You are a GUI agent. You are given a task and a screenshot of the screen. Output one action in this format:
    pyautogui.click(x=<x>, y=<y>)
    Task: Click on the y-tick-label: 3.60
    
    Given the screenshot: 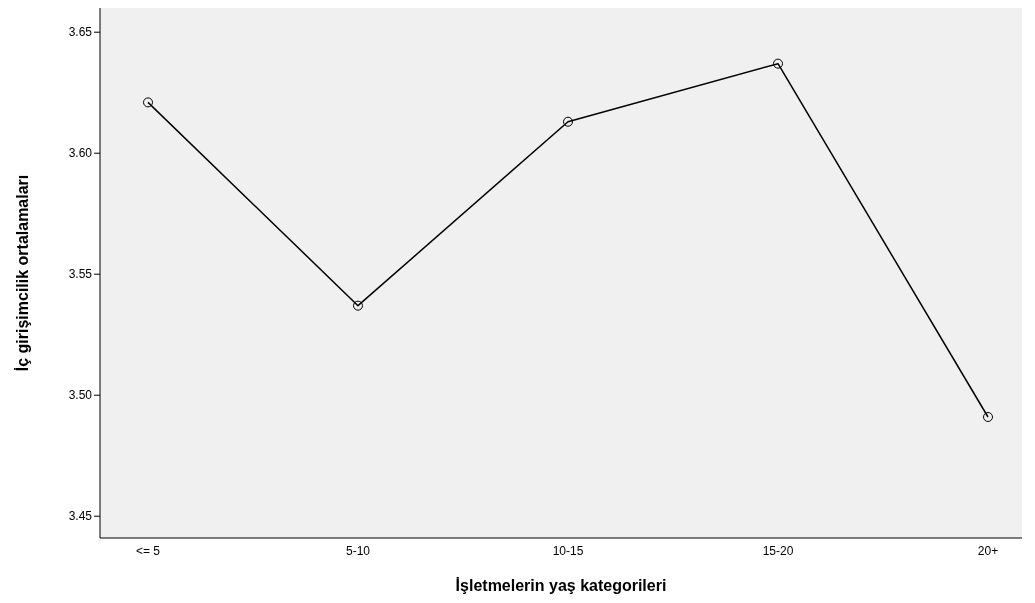 What is the action you would take?
    pyautogui.click(x=80, y=153)
    